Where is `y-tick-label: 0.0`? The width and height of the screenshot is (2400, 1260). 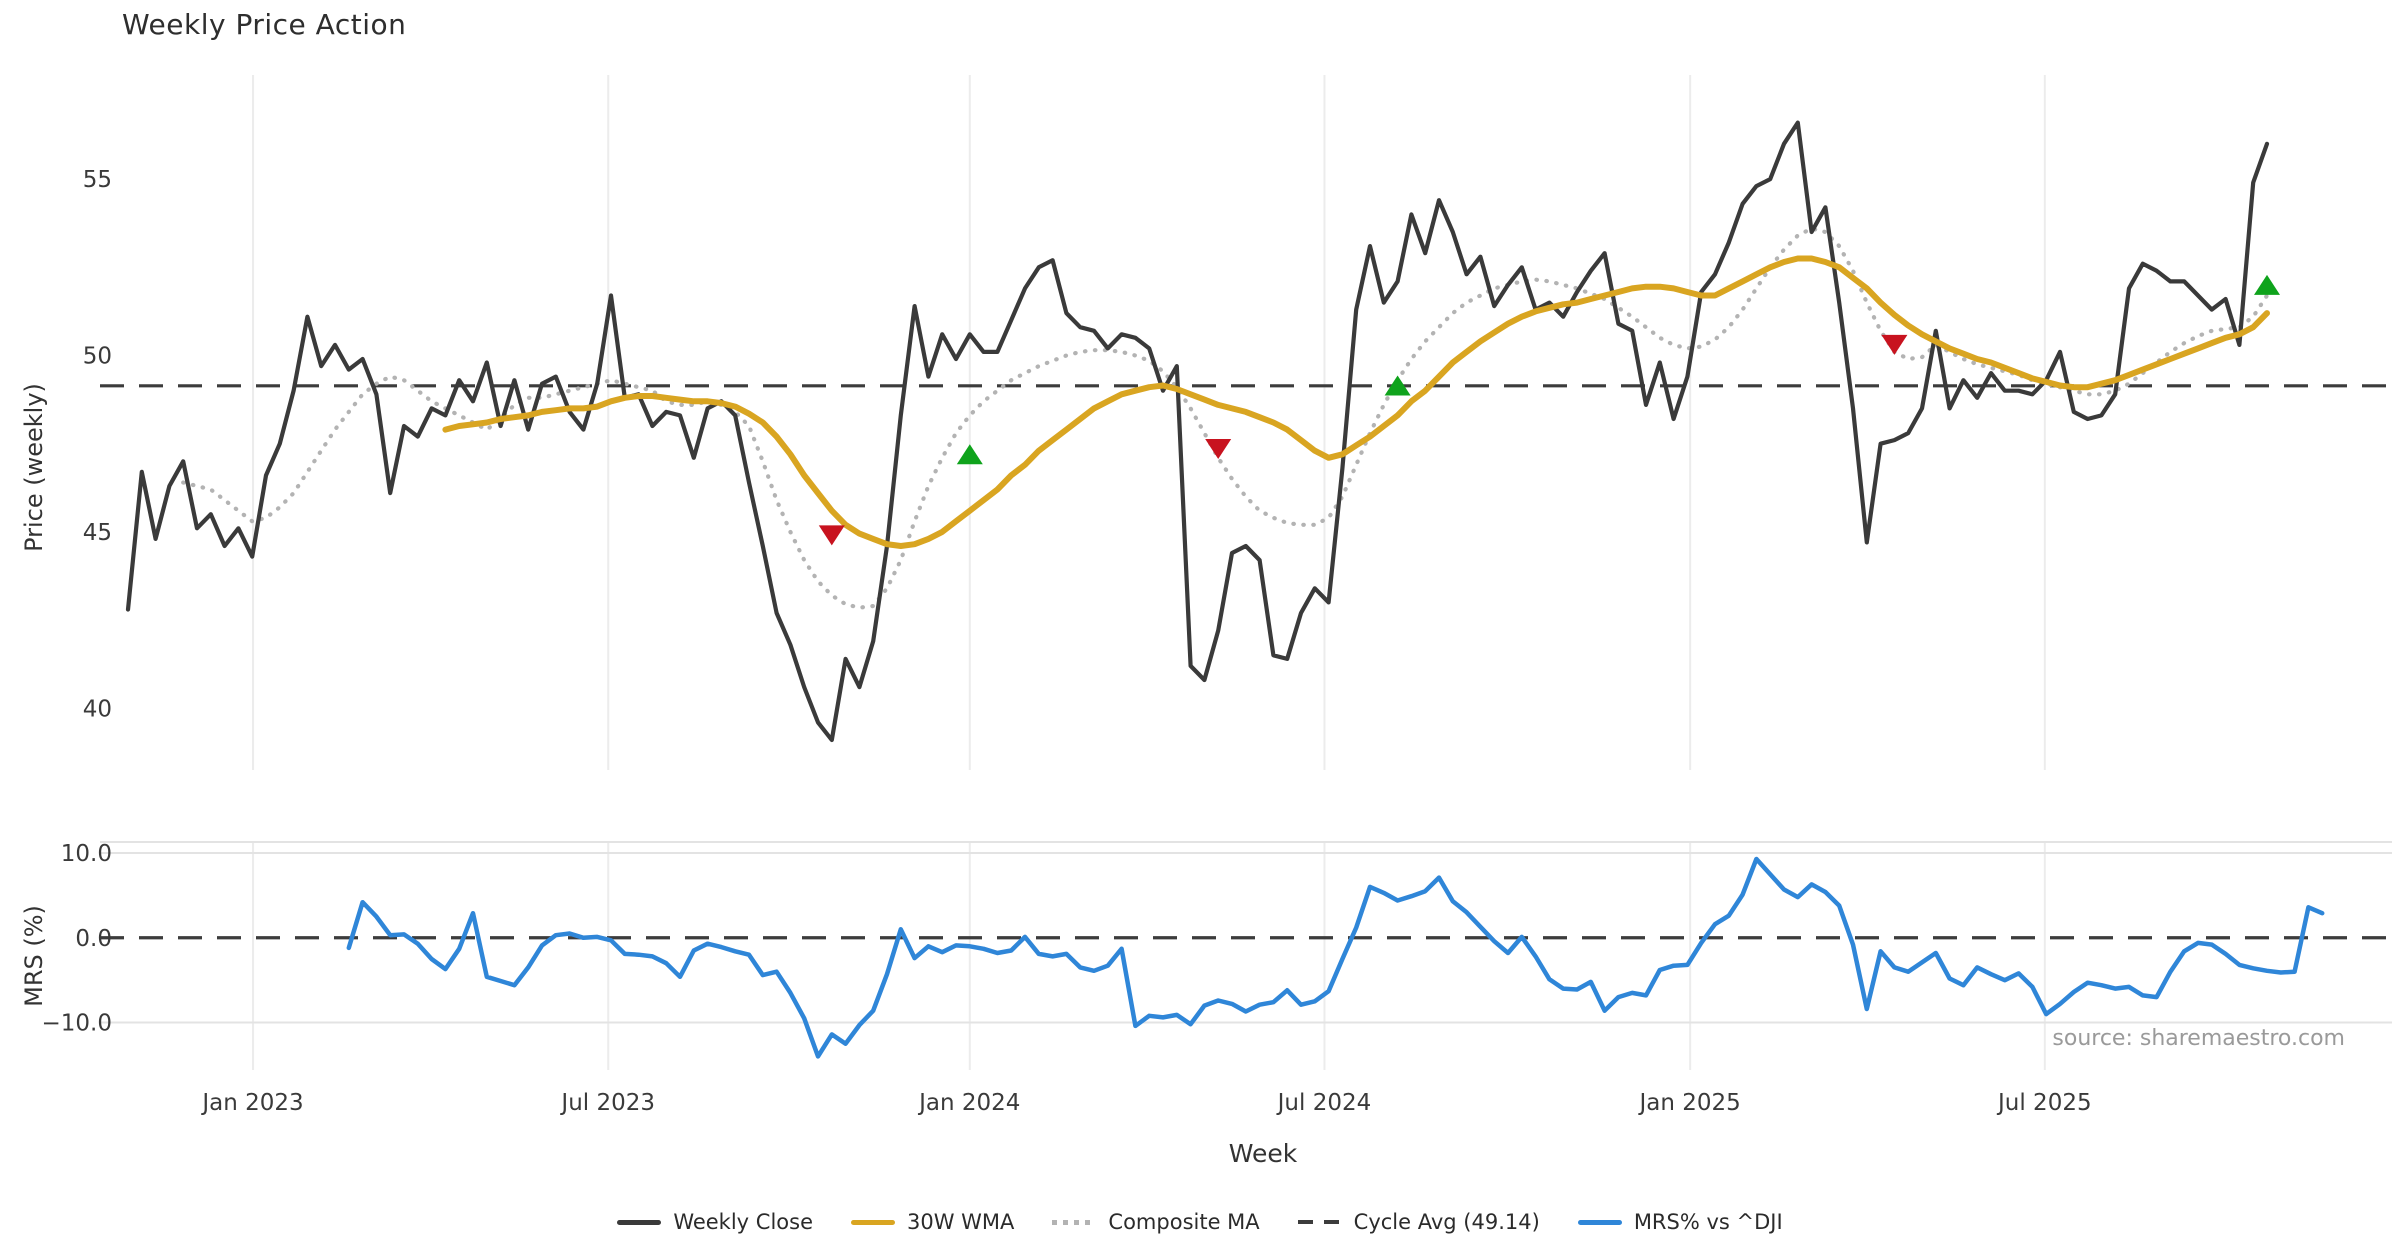
y-tick-label: 0.0 is located at coordinates (93, 939).